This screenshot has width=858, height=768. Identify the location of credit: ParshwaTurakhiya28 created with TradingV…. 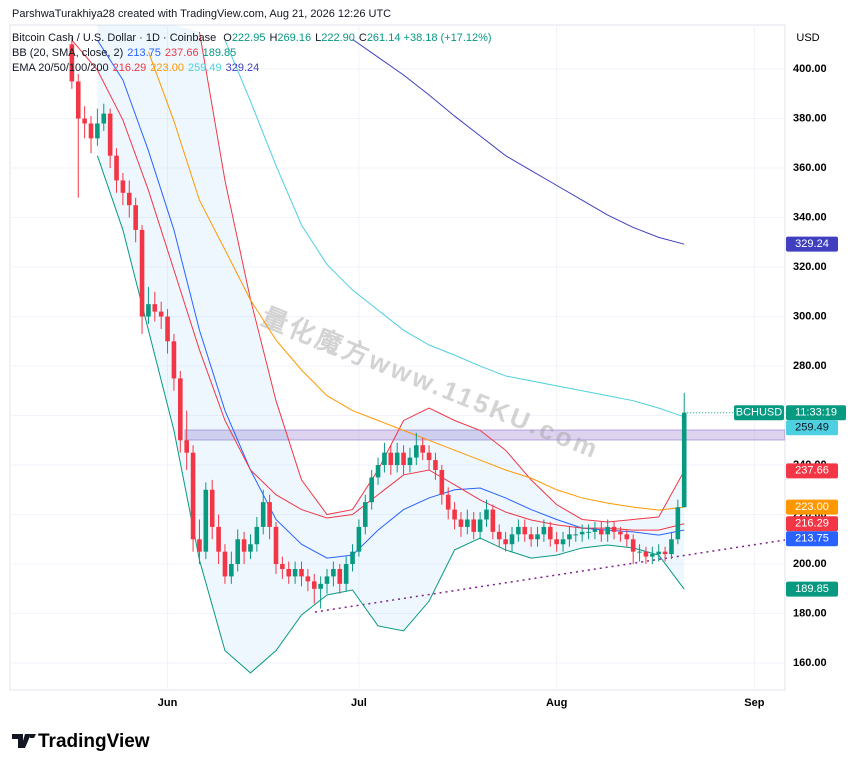
(202, 14).